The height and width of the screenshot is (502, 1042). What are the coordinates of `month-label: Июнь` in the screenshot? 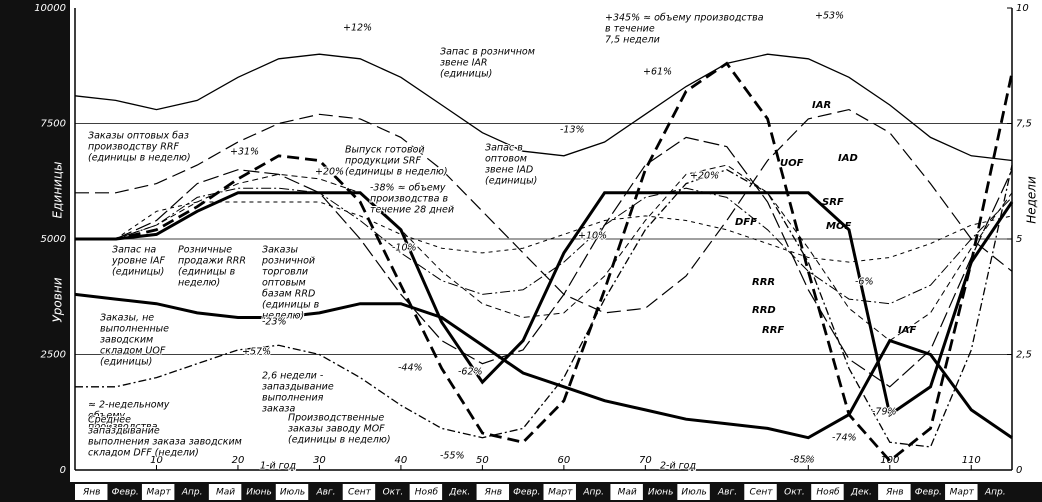 It's located at (661, 493).